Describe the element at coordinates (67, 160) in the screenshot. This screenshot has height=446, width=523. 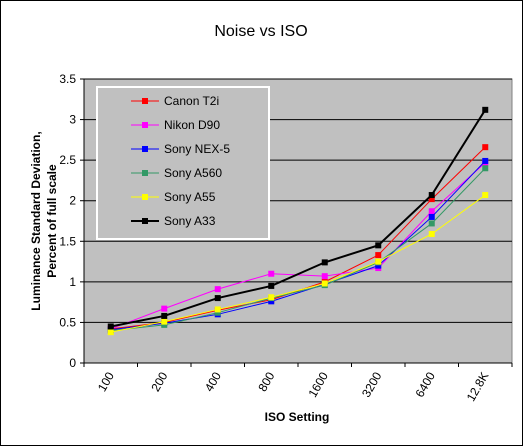
I see `y-tick-label: 2.5` at that location.